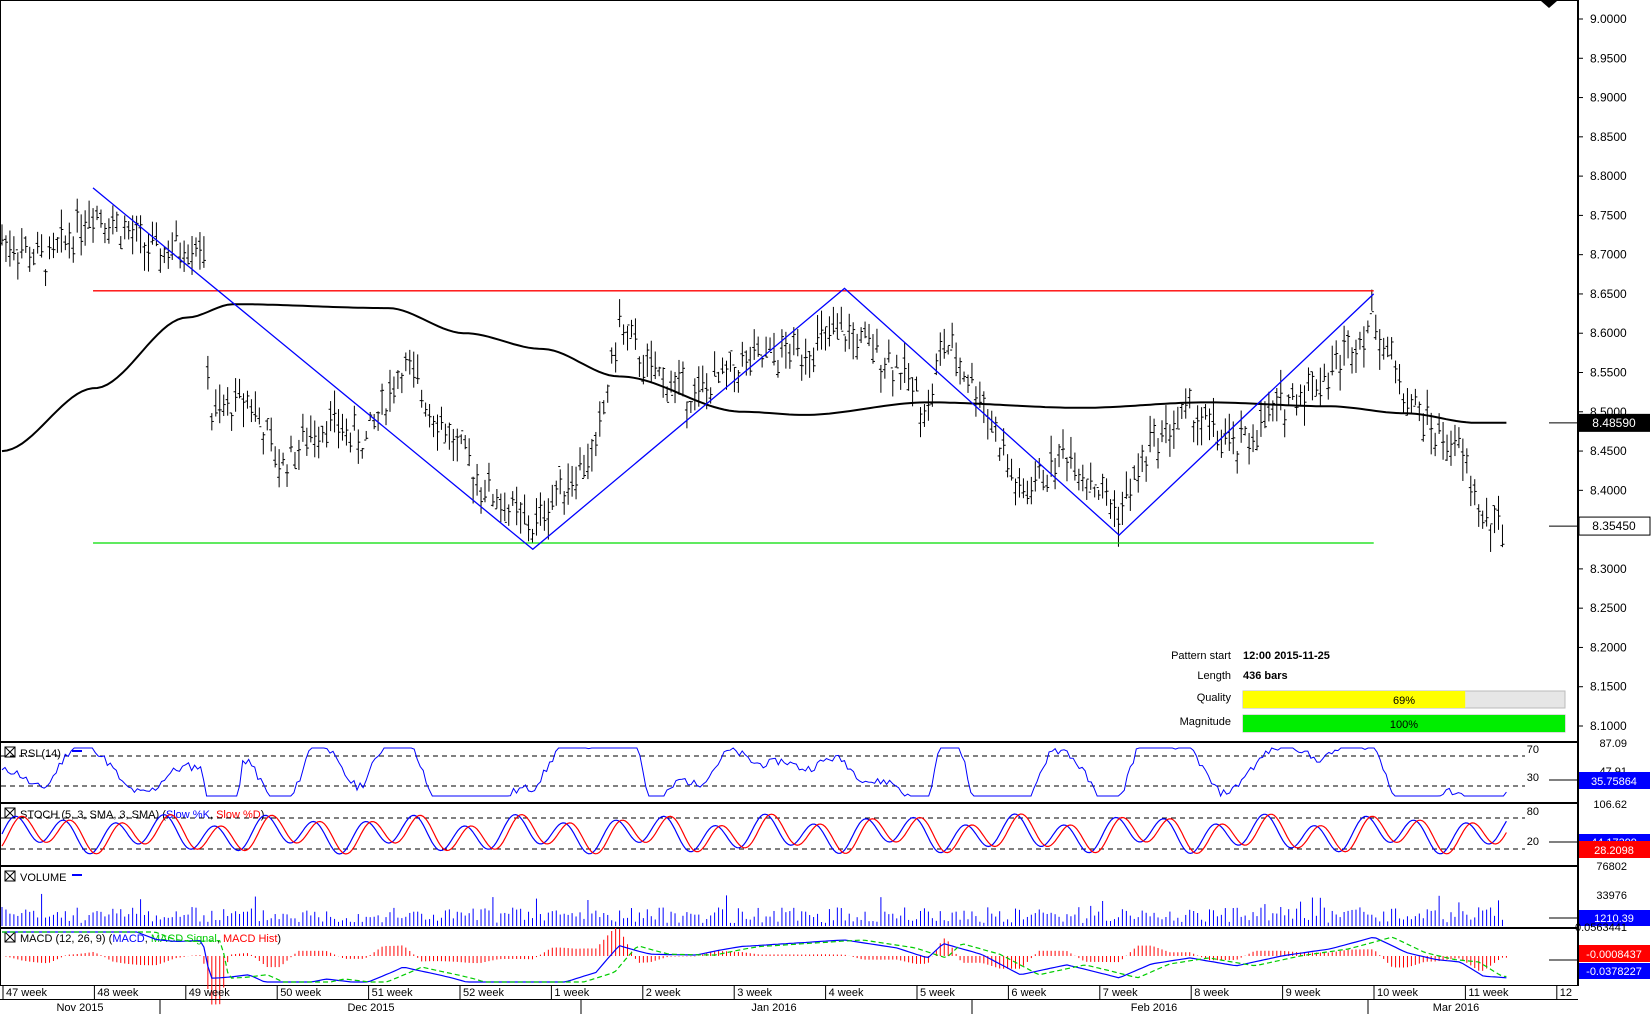 The width and height of the screenshot is (1651, 1014). I want to click on week-label: 52 week, so click(483, 993).